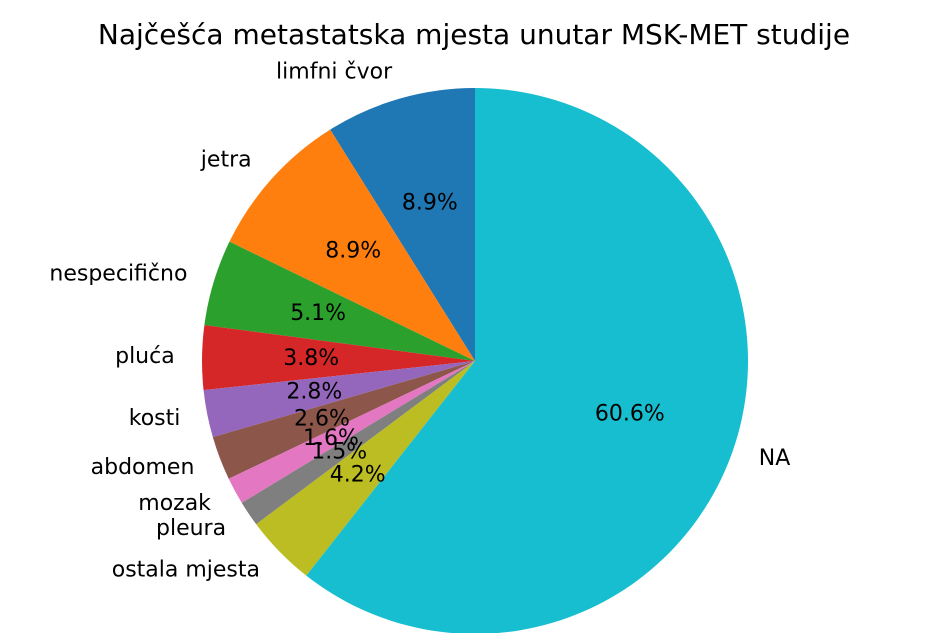 Image resolution: width=927 pixels, height=633 pixels. What do you see at coordinates (331, 438) in the screenshot?
I see `percent-label: 1.6%` at bounding box center [331, 438].